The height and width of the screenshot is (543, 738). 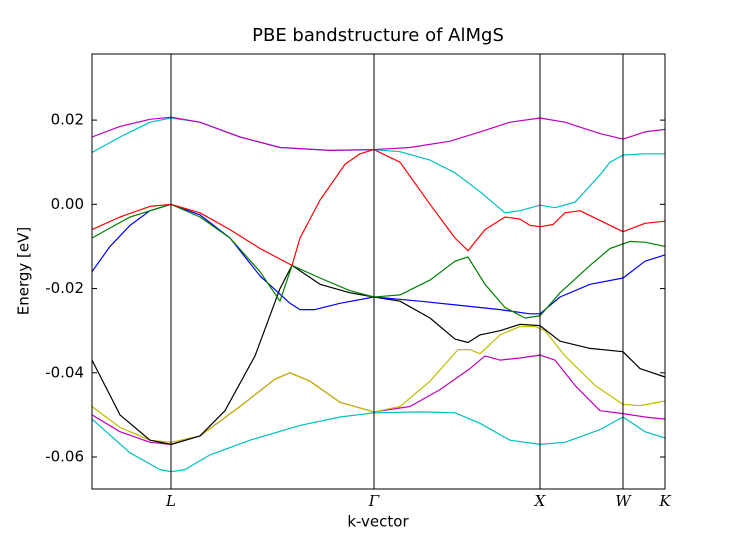 What do you see at coordinates (378, 442) in the screenshot?
I see `band-line` at bounding box center [378, 442].